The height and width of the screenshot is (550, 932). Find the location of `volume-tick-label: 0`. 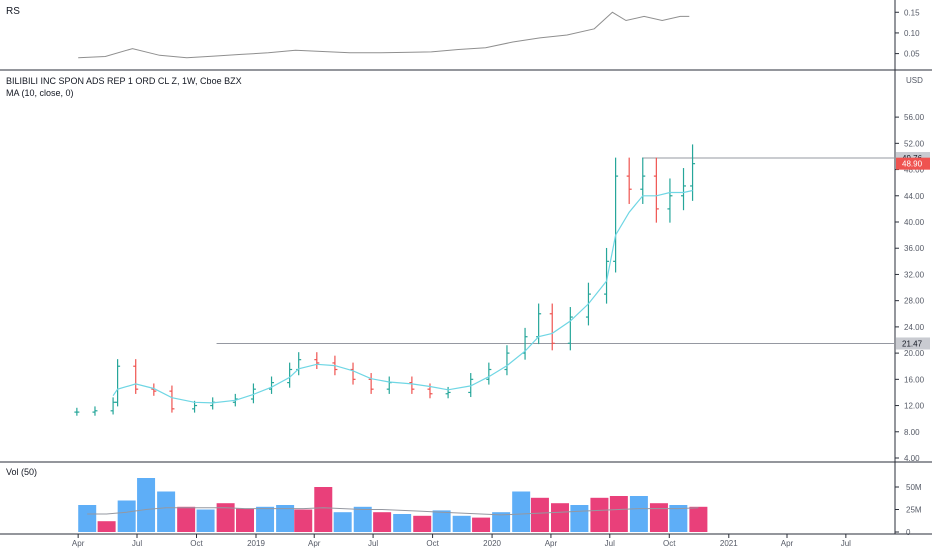

volume-tick-label: 0 is located at coordinates (908, 532).